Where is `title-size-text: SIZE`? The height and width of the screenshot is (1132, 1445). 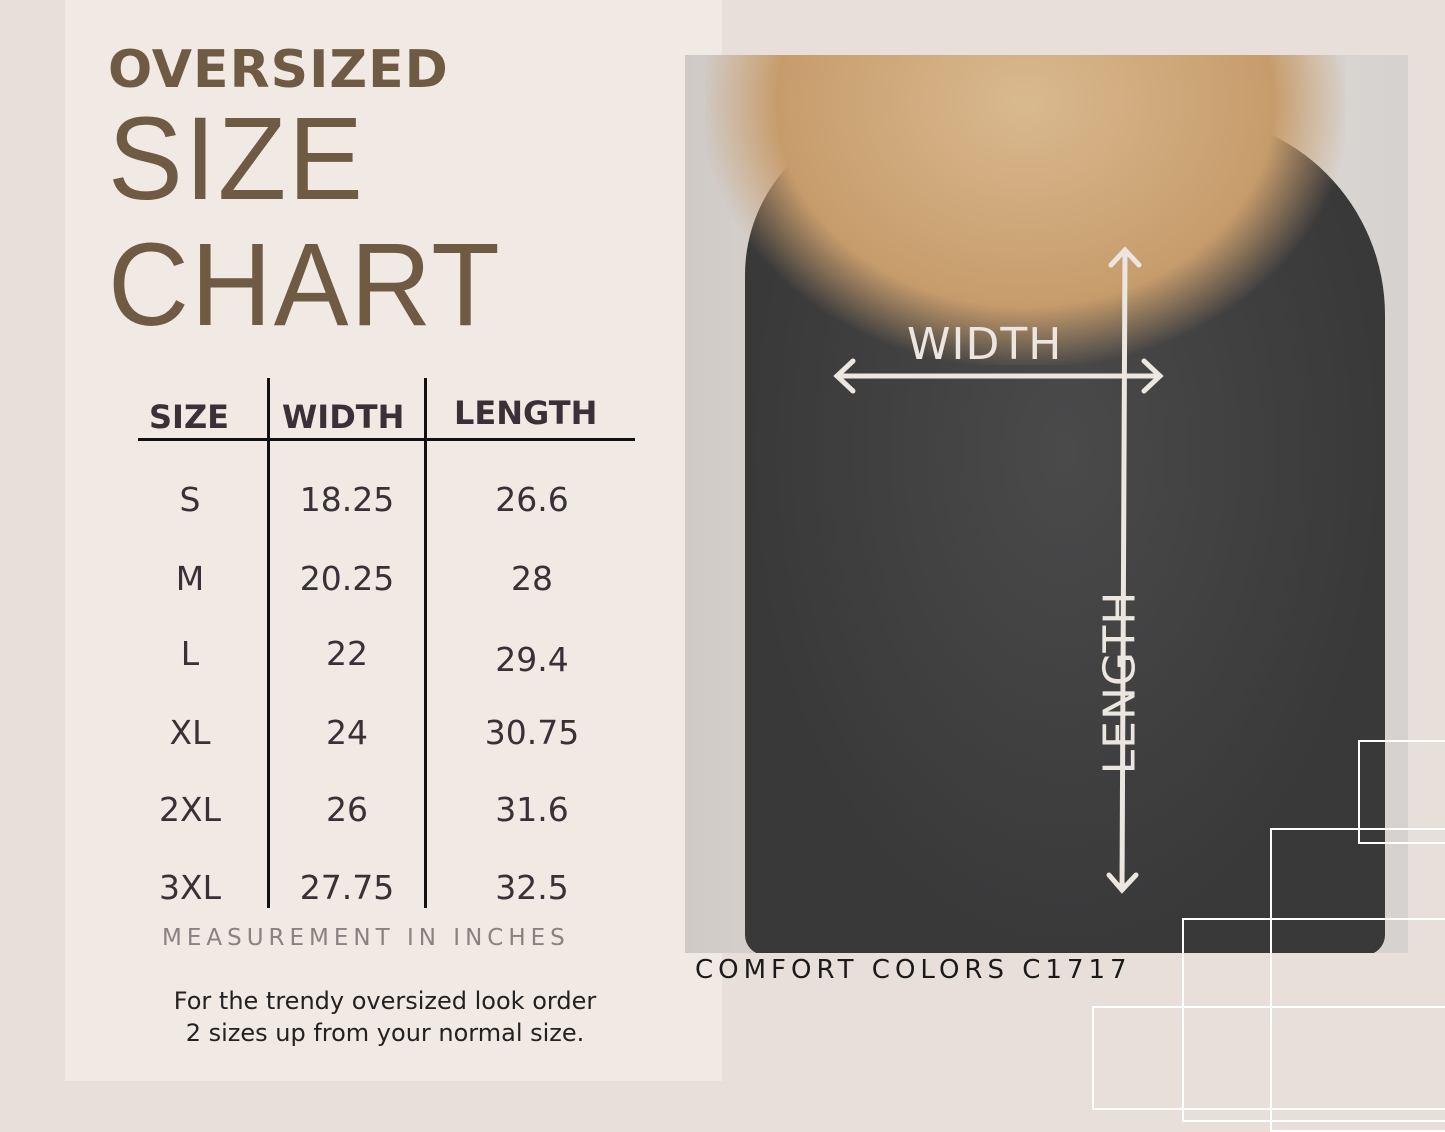 title-size-text: SIZE is located at coordinates (236, 159).